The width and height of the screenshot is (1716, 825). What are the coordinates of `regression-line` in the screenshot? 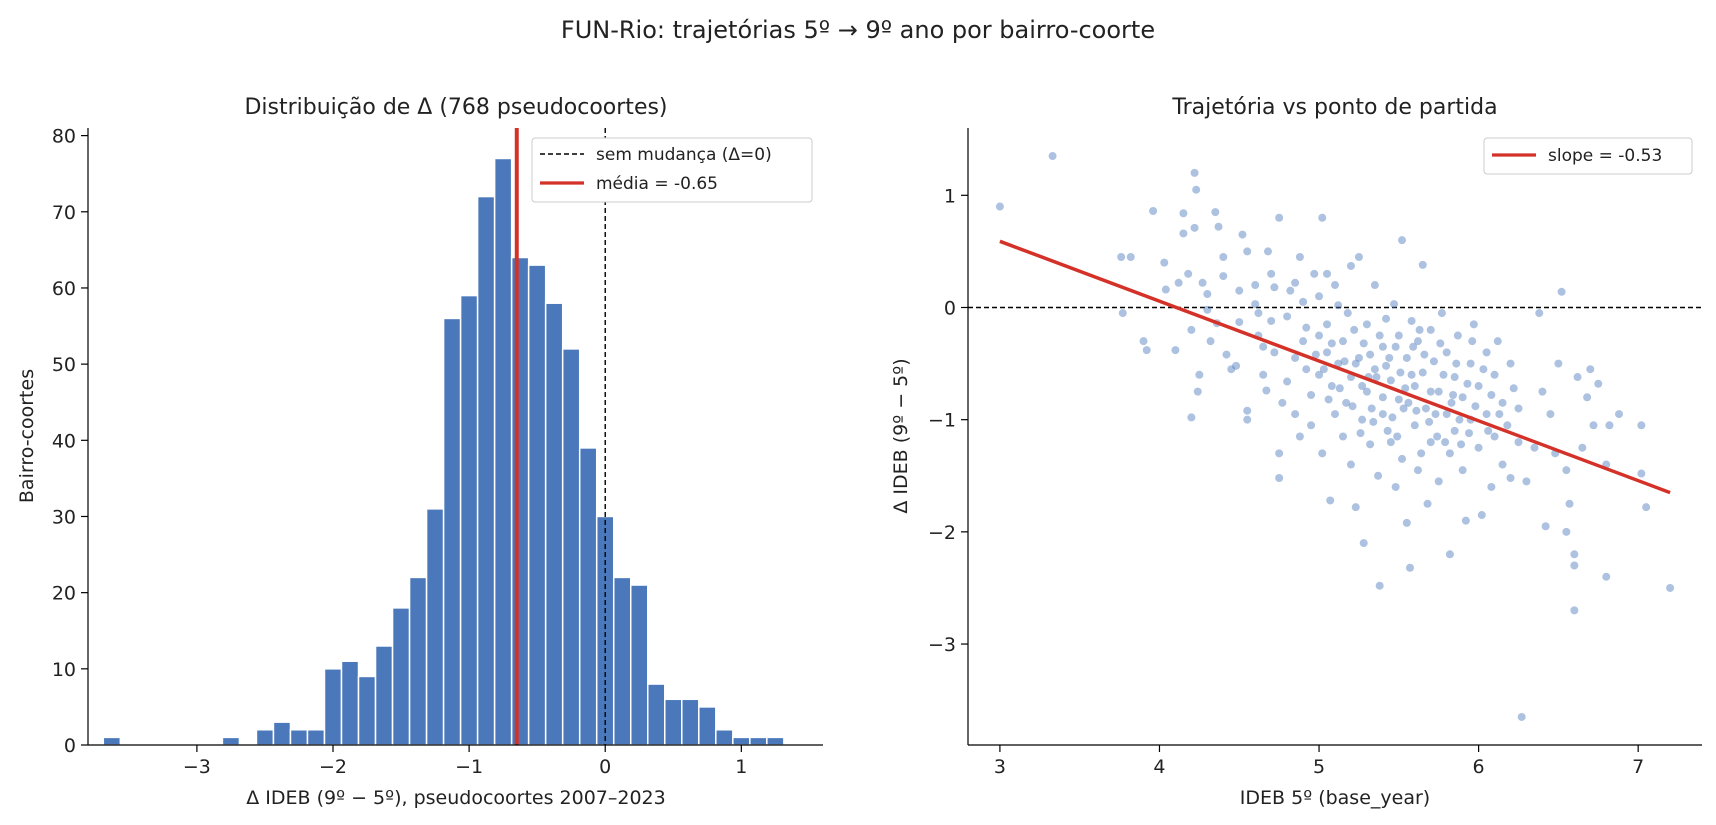 It's located at (1335, 367).